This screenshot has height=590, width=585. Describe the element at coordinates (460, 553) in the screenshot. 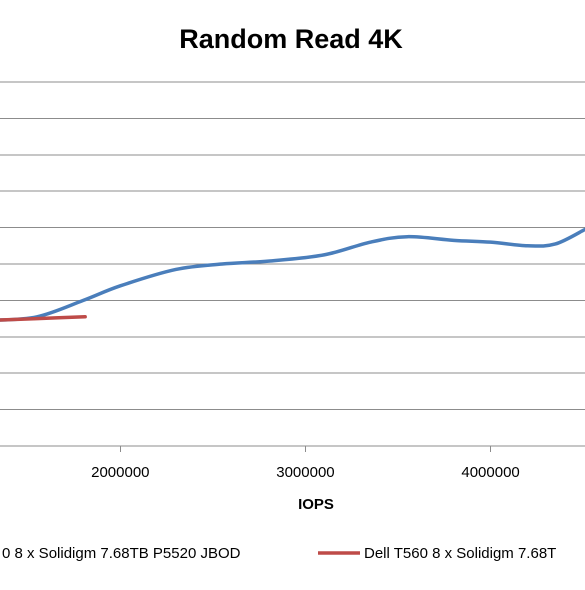

I see `legend-label-2: Dell T560 8 x Solidigm 7.68T` at that location.